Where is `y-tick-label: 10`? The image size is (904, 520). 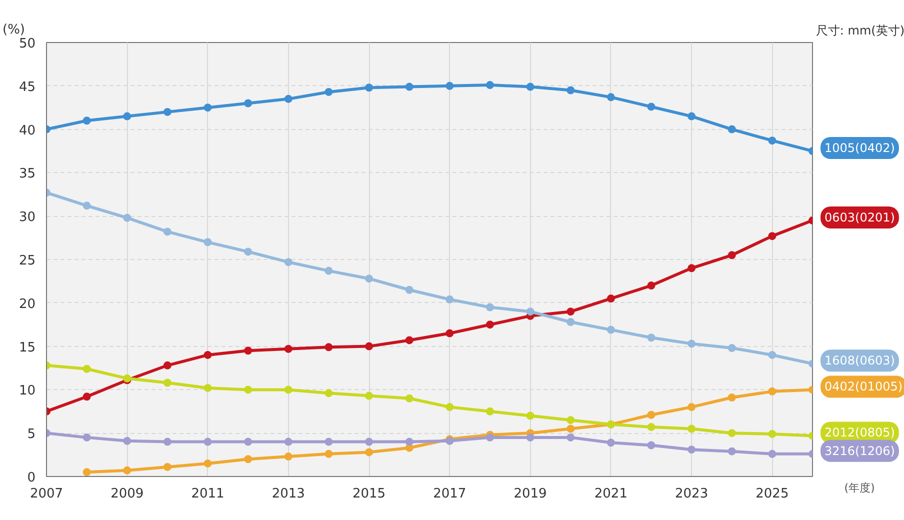 y-tick-label: 10 is located at coordinates (27, 391).